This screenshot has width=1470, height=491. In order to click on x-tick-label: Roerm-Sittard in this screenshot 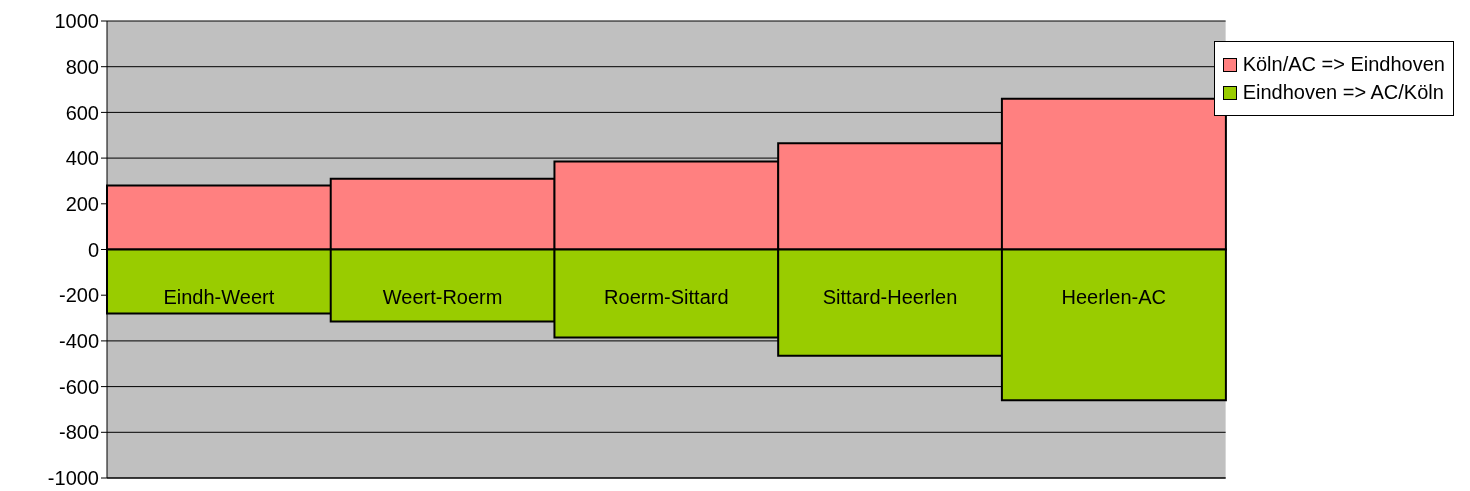, I will do `click(666, 296)`.